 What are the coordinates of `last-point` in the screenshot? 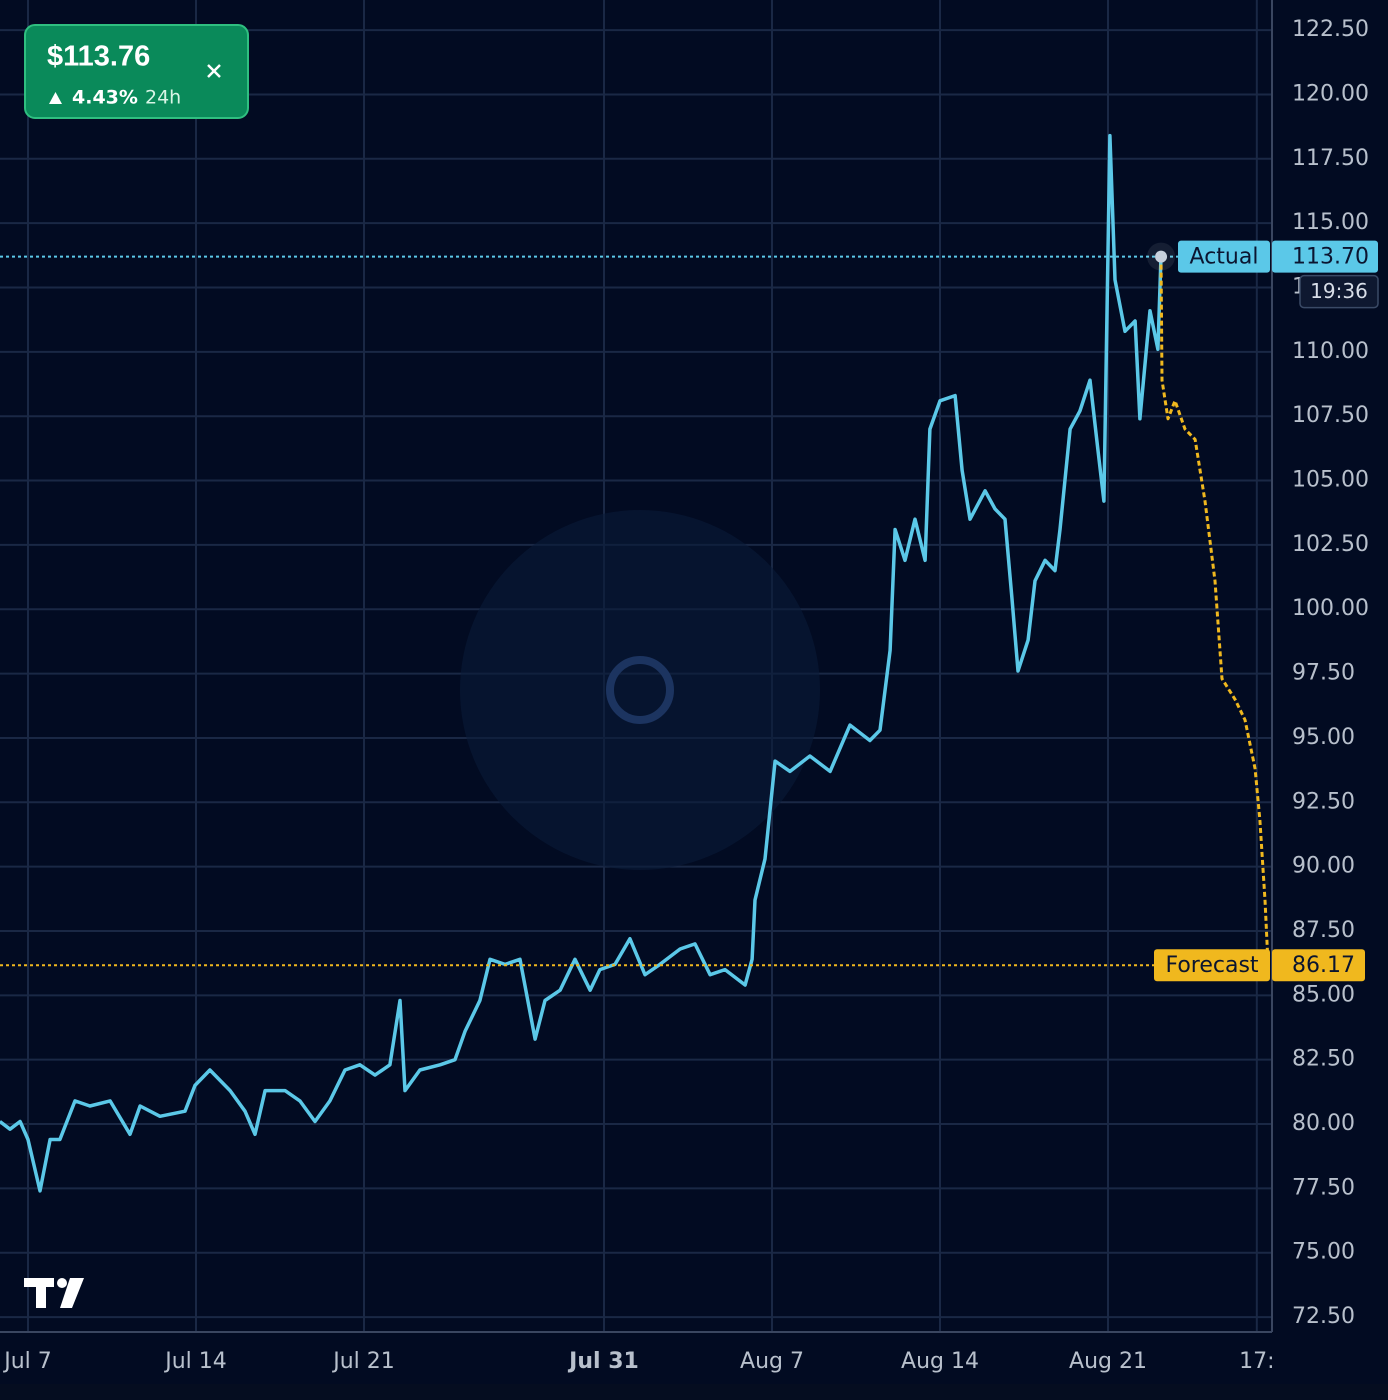 It's located at (1161, 256).